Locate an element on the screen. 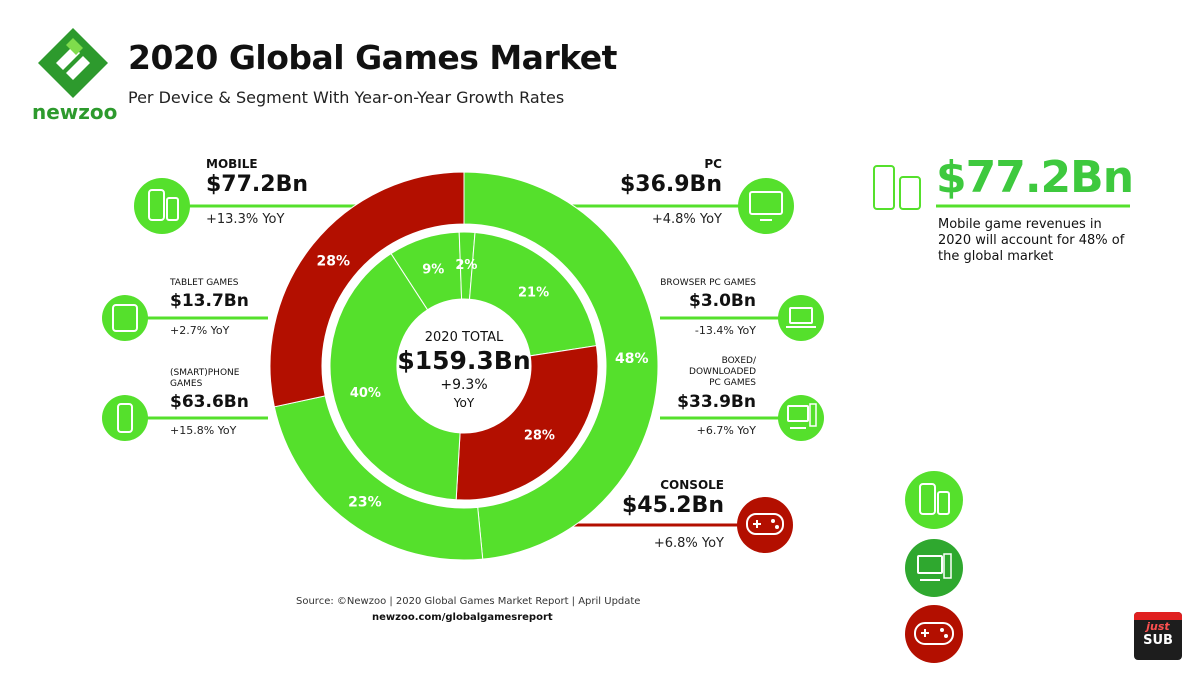  watermark-badge: just SUB is located at coordinates (1158, 636).